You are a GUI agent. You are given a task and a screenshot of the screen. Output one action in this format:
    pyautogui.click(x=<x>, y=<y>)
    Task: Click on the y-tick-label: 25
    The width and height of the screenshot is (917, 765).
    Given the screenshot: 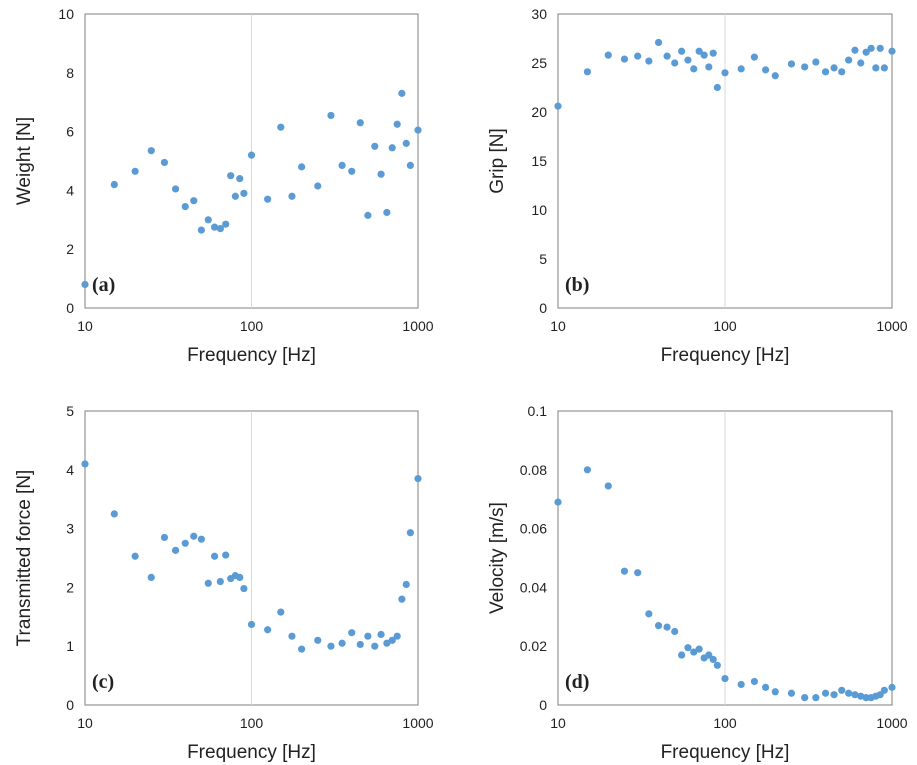 What is the action you would take?
    pyautogui.click(x=539, y=63)
    